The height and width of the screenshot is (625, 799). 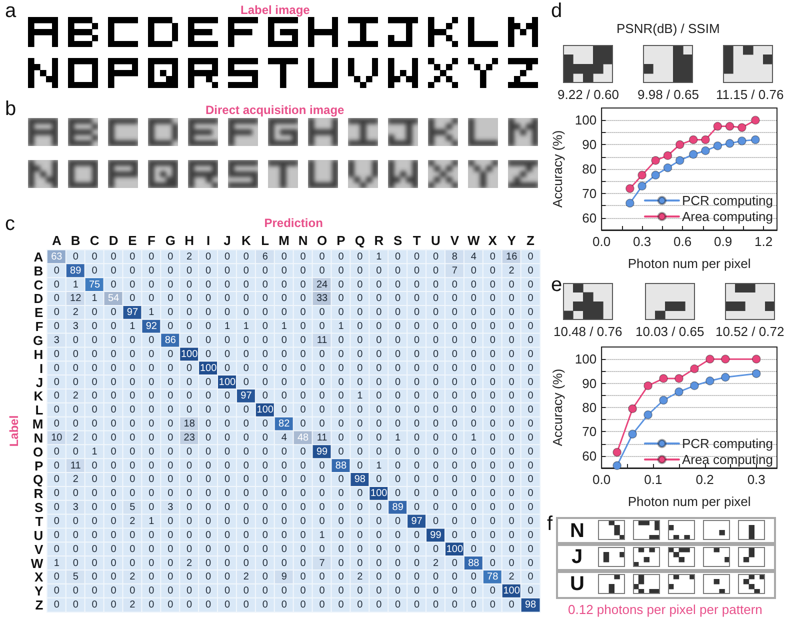 What do you see at coordinates (190, 424) in the screenshot?
I see `data-label: 18` at bounding box center [190, 424].